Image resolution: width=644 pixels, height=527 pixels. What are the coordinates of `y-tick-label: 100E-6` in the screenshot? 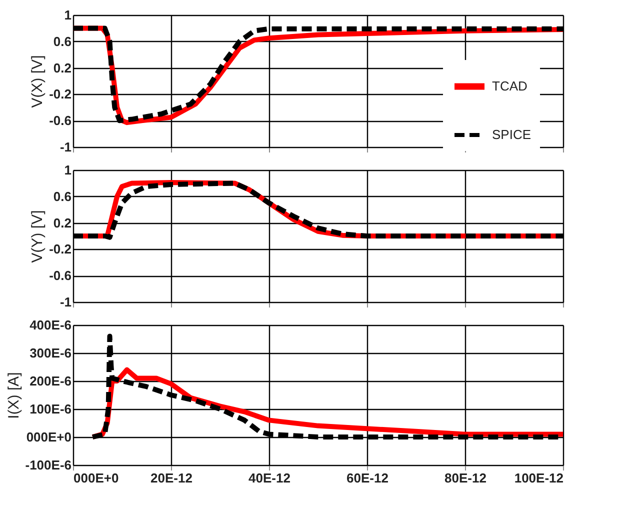 It's located at (51, 409).